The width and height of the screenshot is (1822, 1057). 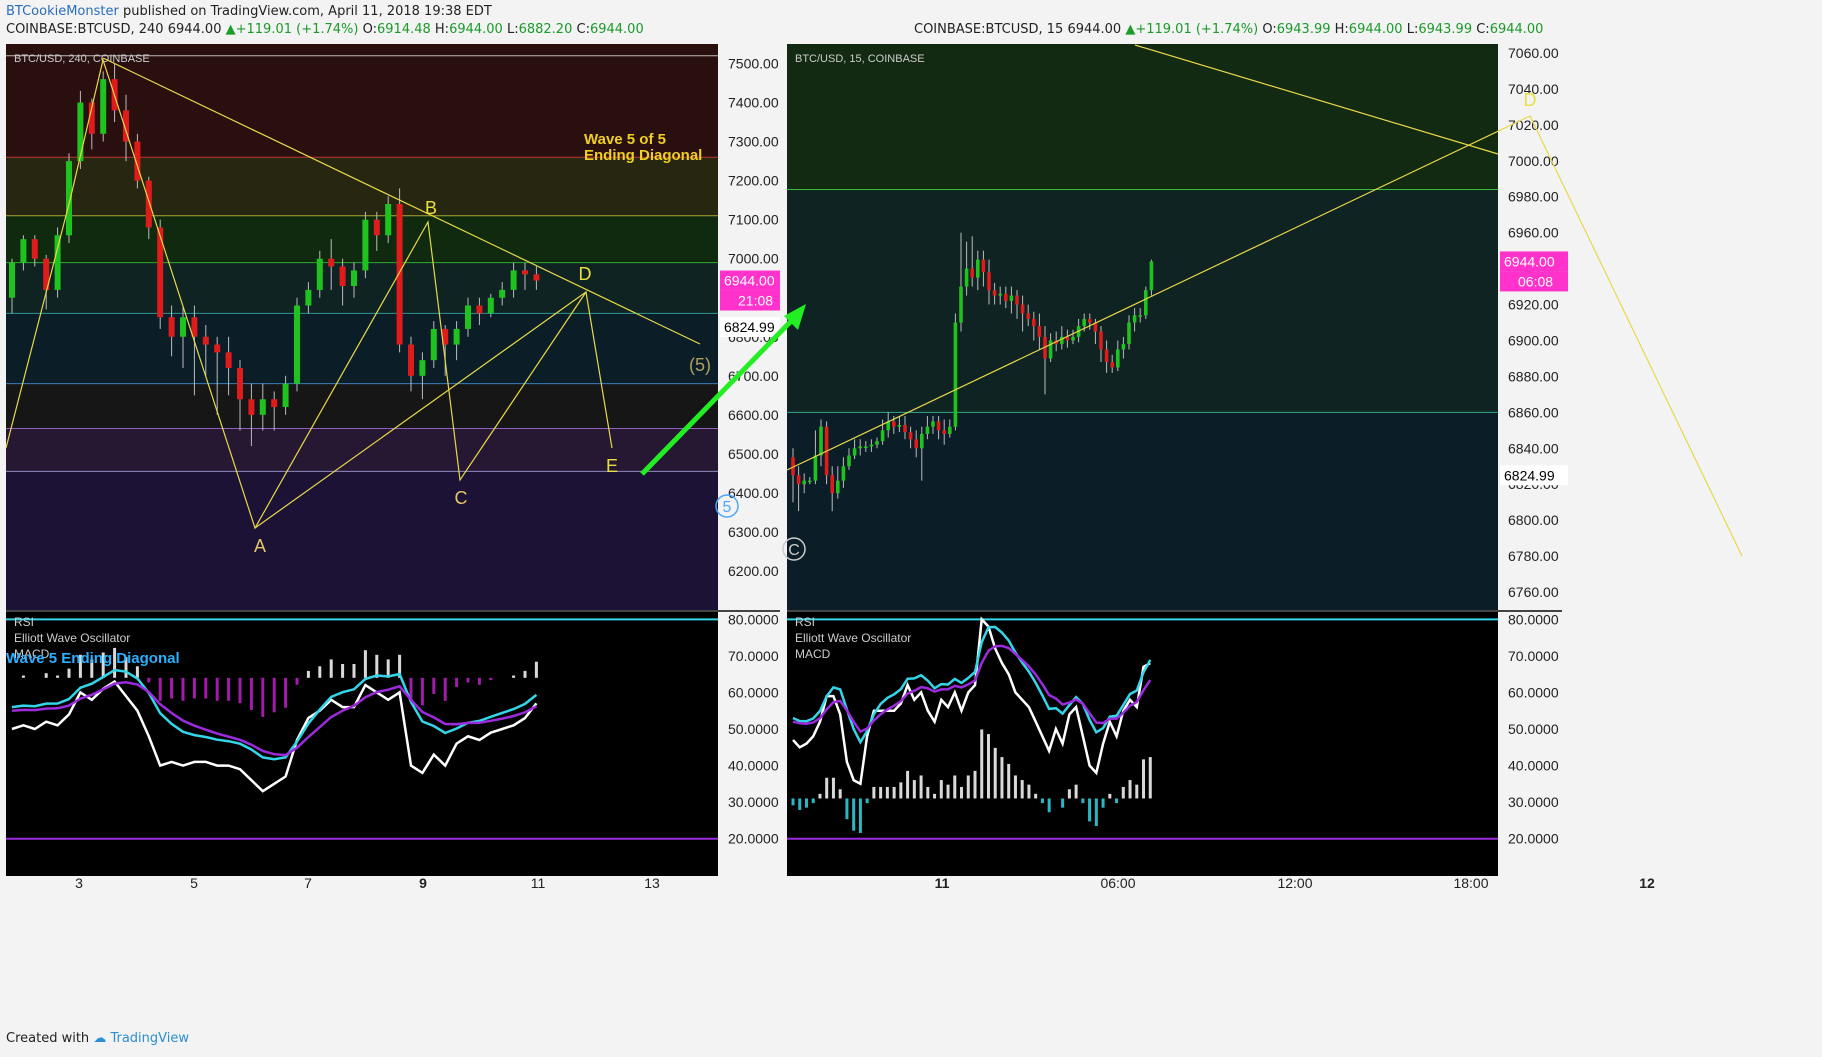 What do you see at coordinates (545, 29) in the screenshot?
I see `left-low: 6882.20` at bounding box center [545, 29].